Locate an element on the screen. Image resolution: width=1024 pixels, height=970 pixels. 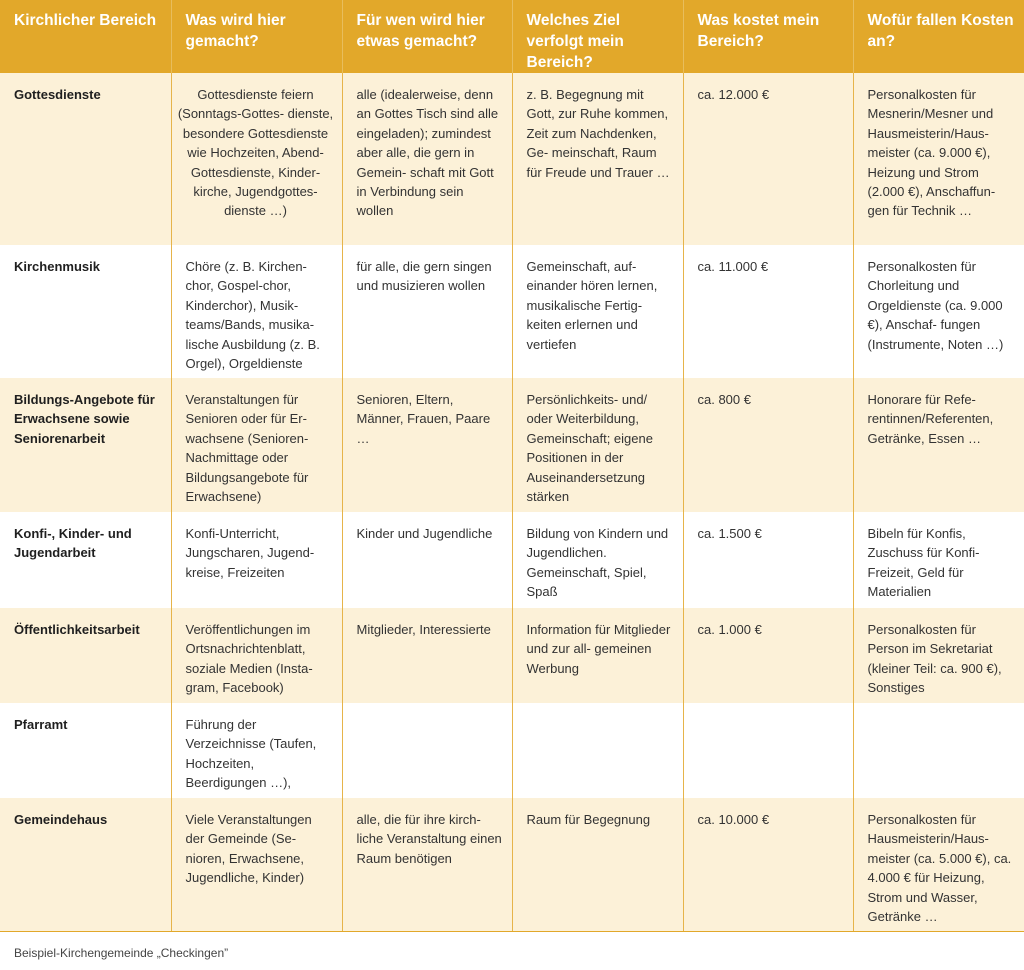
cell-ziel is located at coordinates (597, 750).